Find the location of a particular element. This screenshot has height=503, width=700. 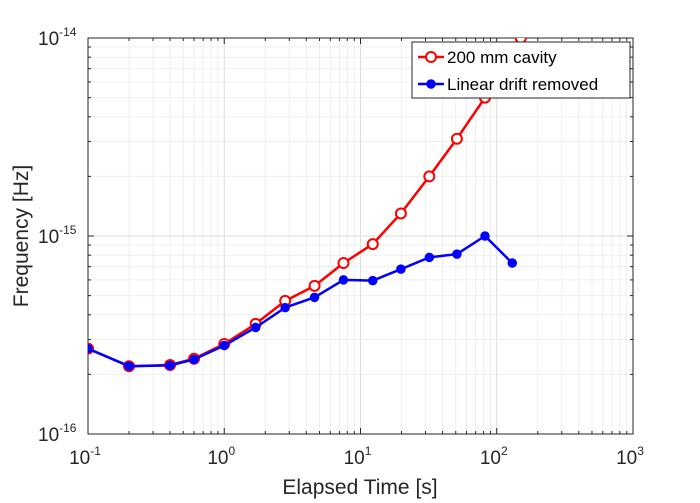

y-axis-label: Frequency [Hz] is located at coordinates (21, 236).